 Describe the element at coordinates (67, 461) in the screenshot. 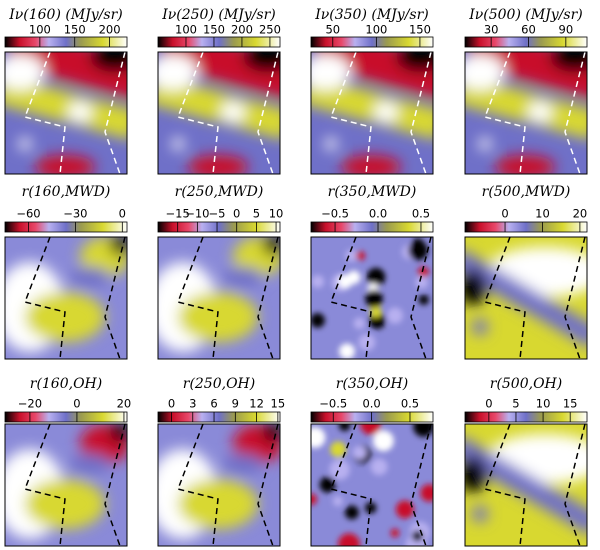

I see `panel: r(160,OH) −20 0 20` at that location.